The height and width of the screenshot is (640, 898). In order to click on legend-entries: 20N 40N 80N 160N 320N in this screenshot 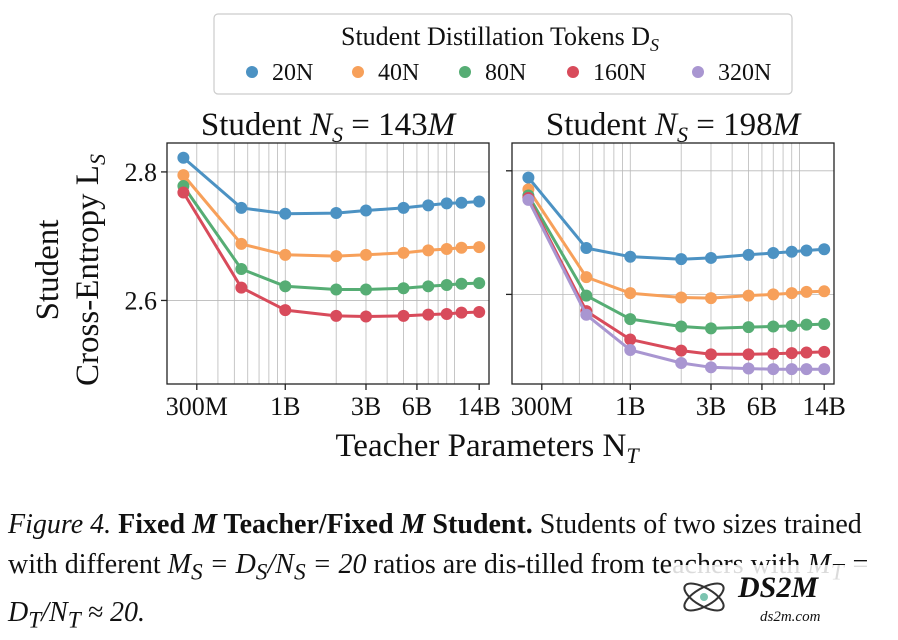, I will do `click(508, 73)`.